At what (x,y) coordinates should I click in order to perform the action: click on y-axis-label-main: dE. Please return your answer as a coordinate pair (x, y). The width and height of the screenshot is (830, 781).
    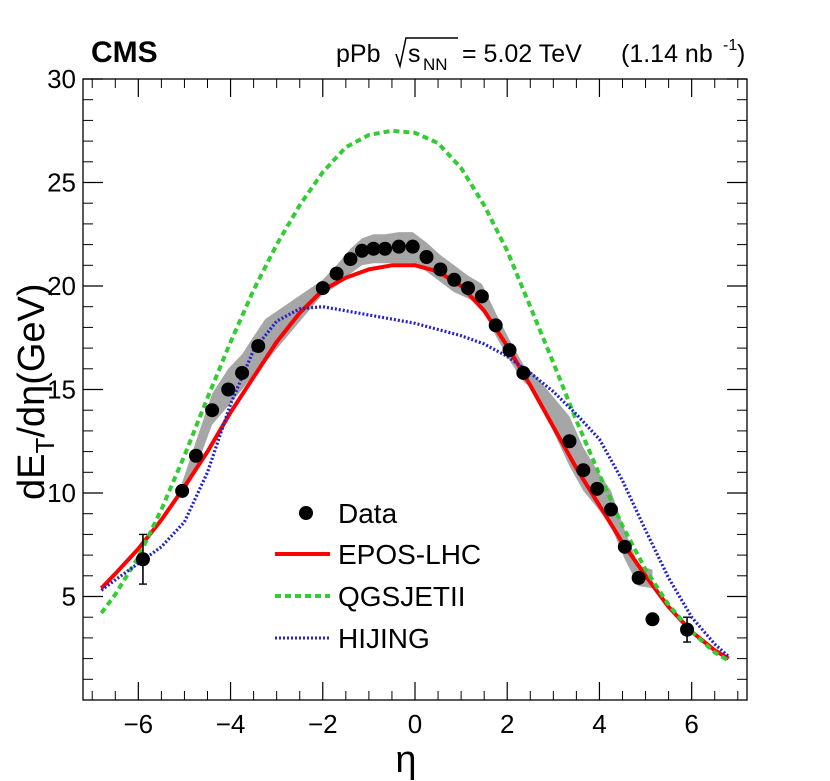
    Looking at the image, I should click on (32, 477).